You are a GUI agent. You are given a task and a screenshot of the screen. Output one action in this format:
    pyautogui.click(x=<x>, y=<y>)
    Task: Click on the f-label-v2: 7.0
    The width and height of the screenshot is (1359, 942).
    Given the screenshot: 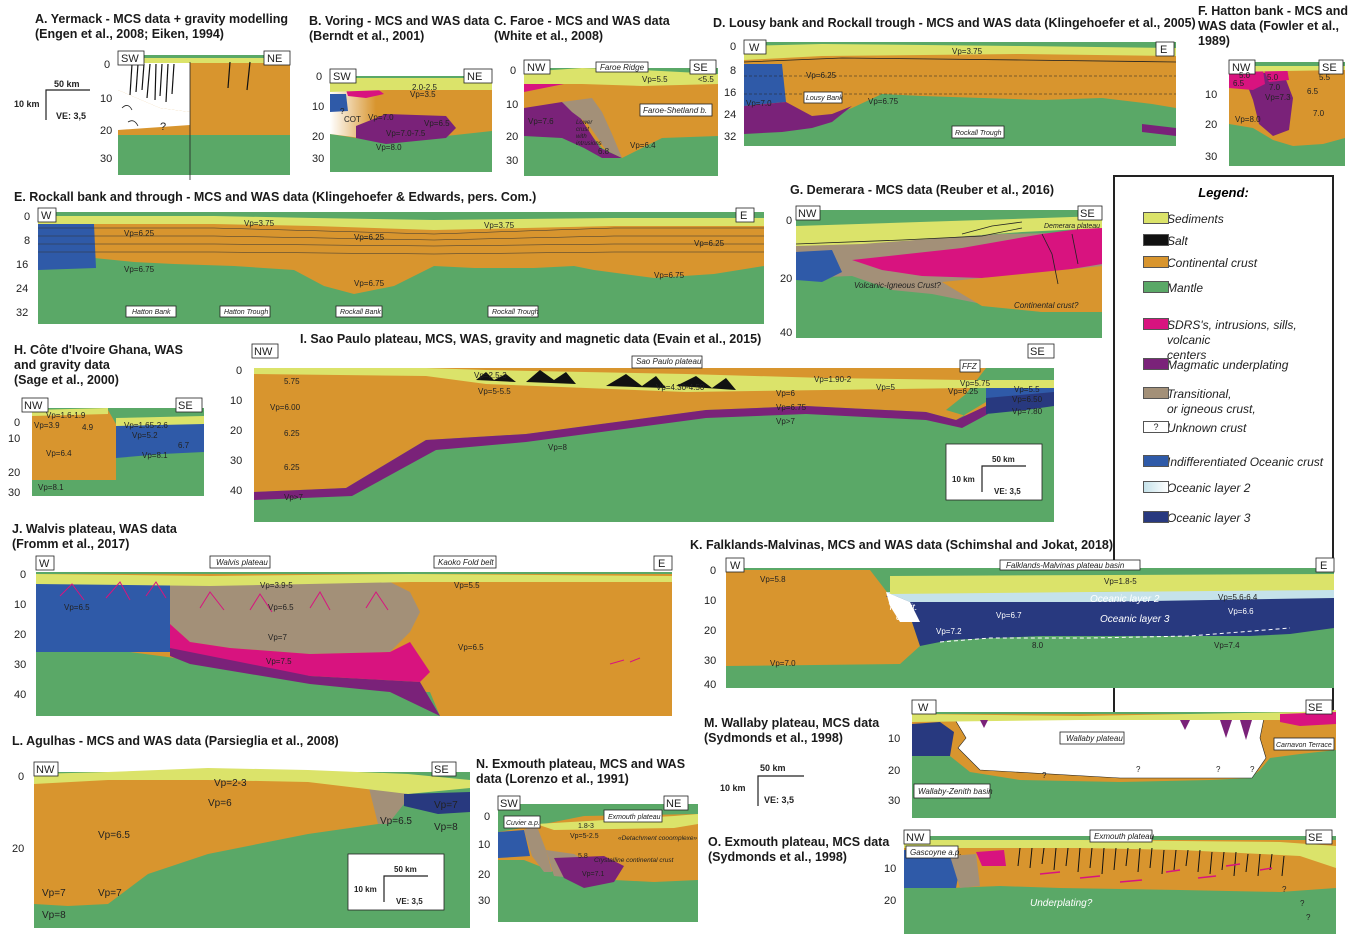 What is the action you would take?
    pyautogui.click(x=1275, y=87)
    